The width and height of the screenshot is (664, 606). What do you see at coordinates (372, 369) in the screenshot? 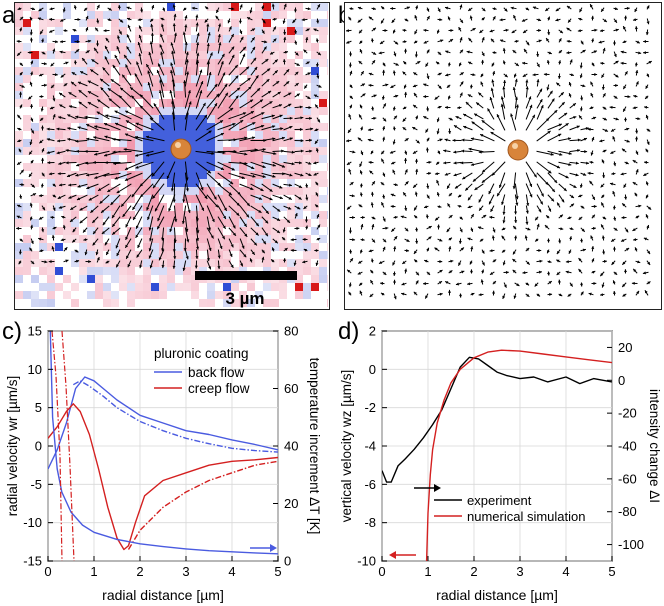
I see `chart-d-y-tick-label: 0` at bounding box center [372, 369].